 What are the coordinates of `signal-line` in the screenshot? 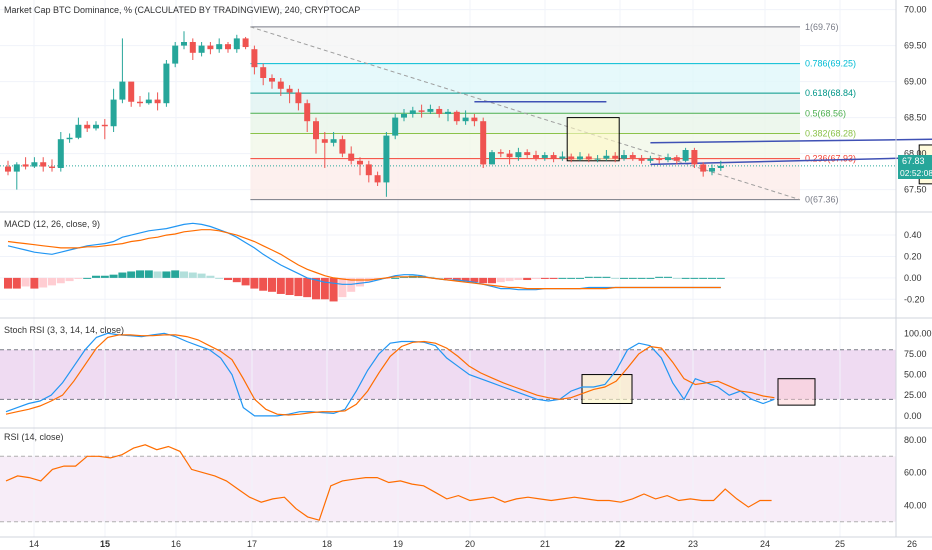 It's located at (364, 259).